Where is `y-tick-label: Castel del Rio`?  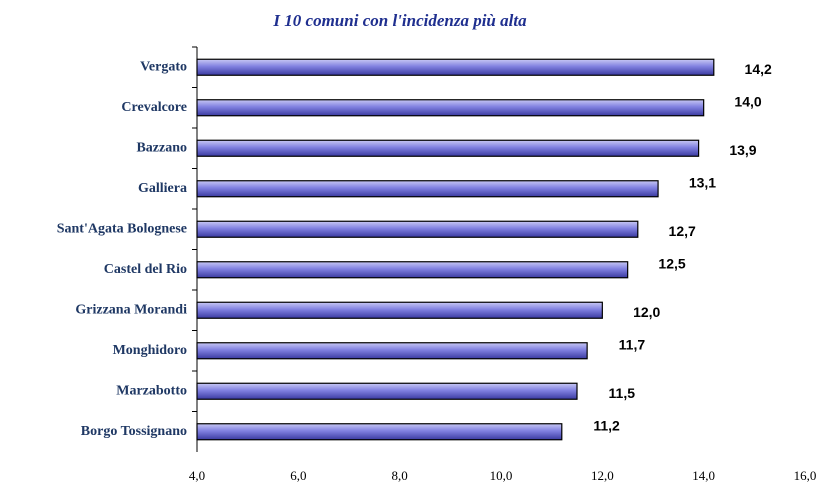
y-tick-label: Castel del Rio is located at coordinates (145, 269).